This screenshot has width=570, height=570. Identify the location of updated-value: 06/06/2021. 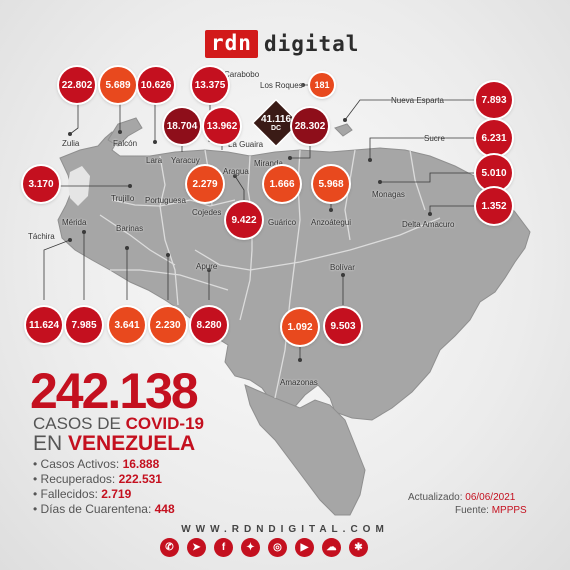
(490, 497).